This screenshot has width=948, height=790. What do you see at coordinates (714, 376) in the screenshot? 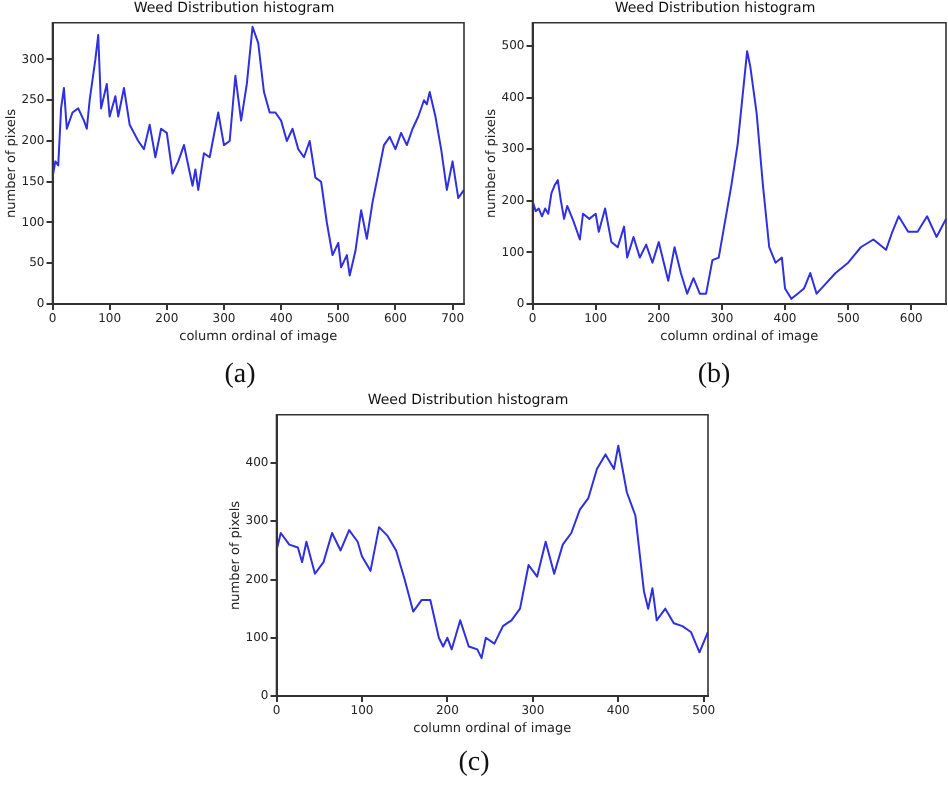
I see `text: (b)` at bounding box center [714, 376].